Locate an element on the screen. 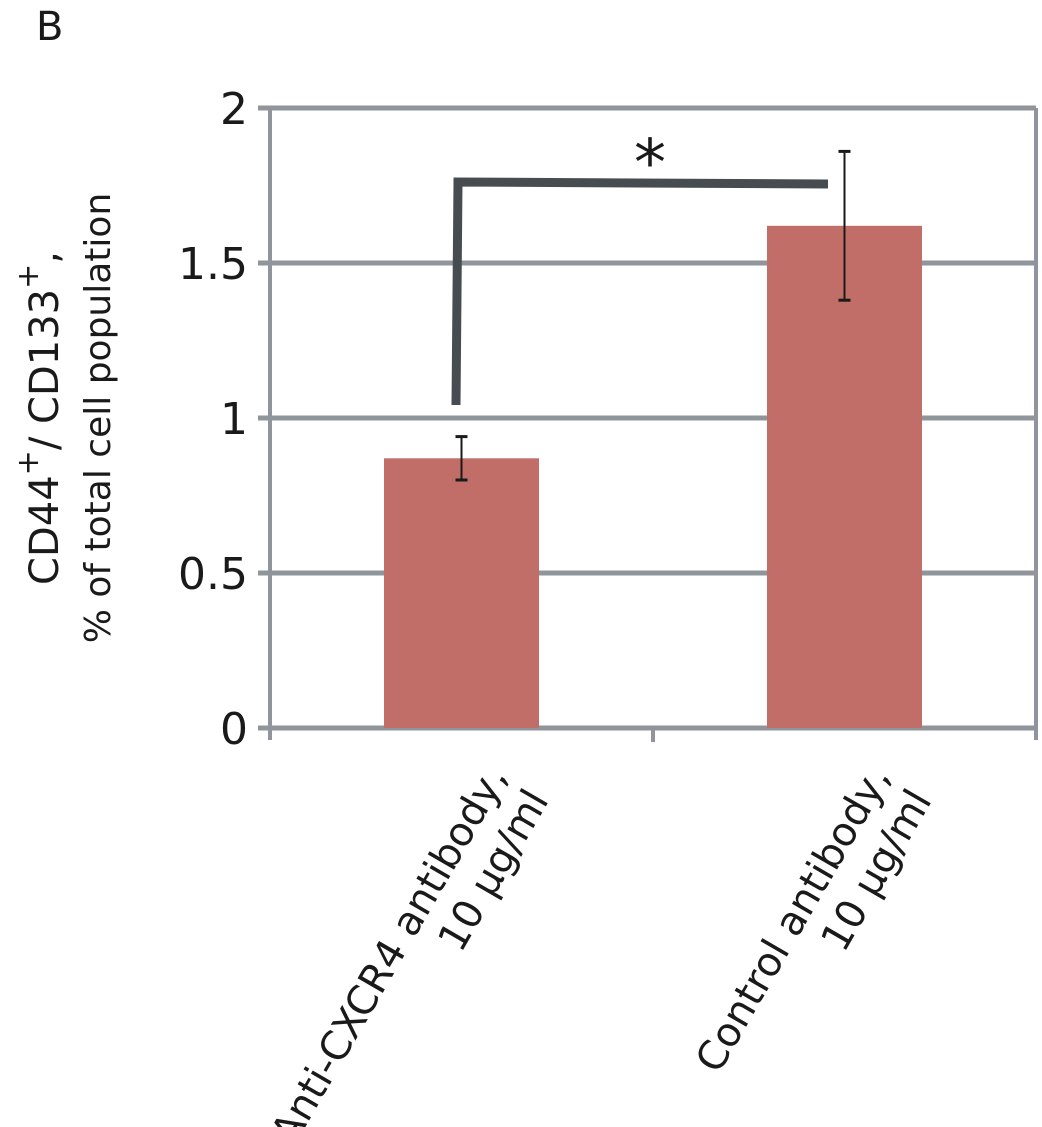 This screenshot has width=1042, height=1127. x-tick-label: Anti-CXCR4 antibody,10 µg/ml is located at coordinates (411, 942).